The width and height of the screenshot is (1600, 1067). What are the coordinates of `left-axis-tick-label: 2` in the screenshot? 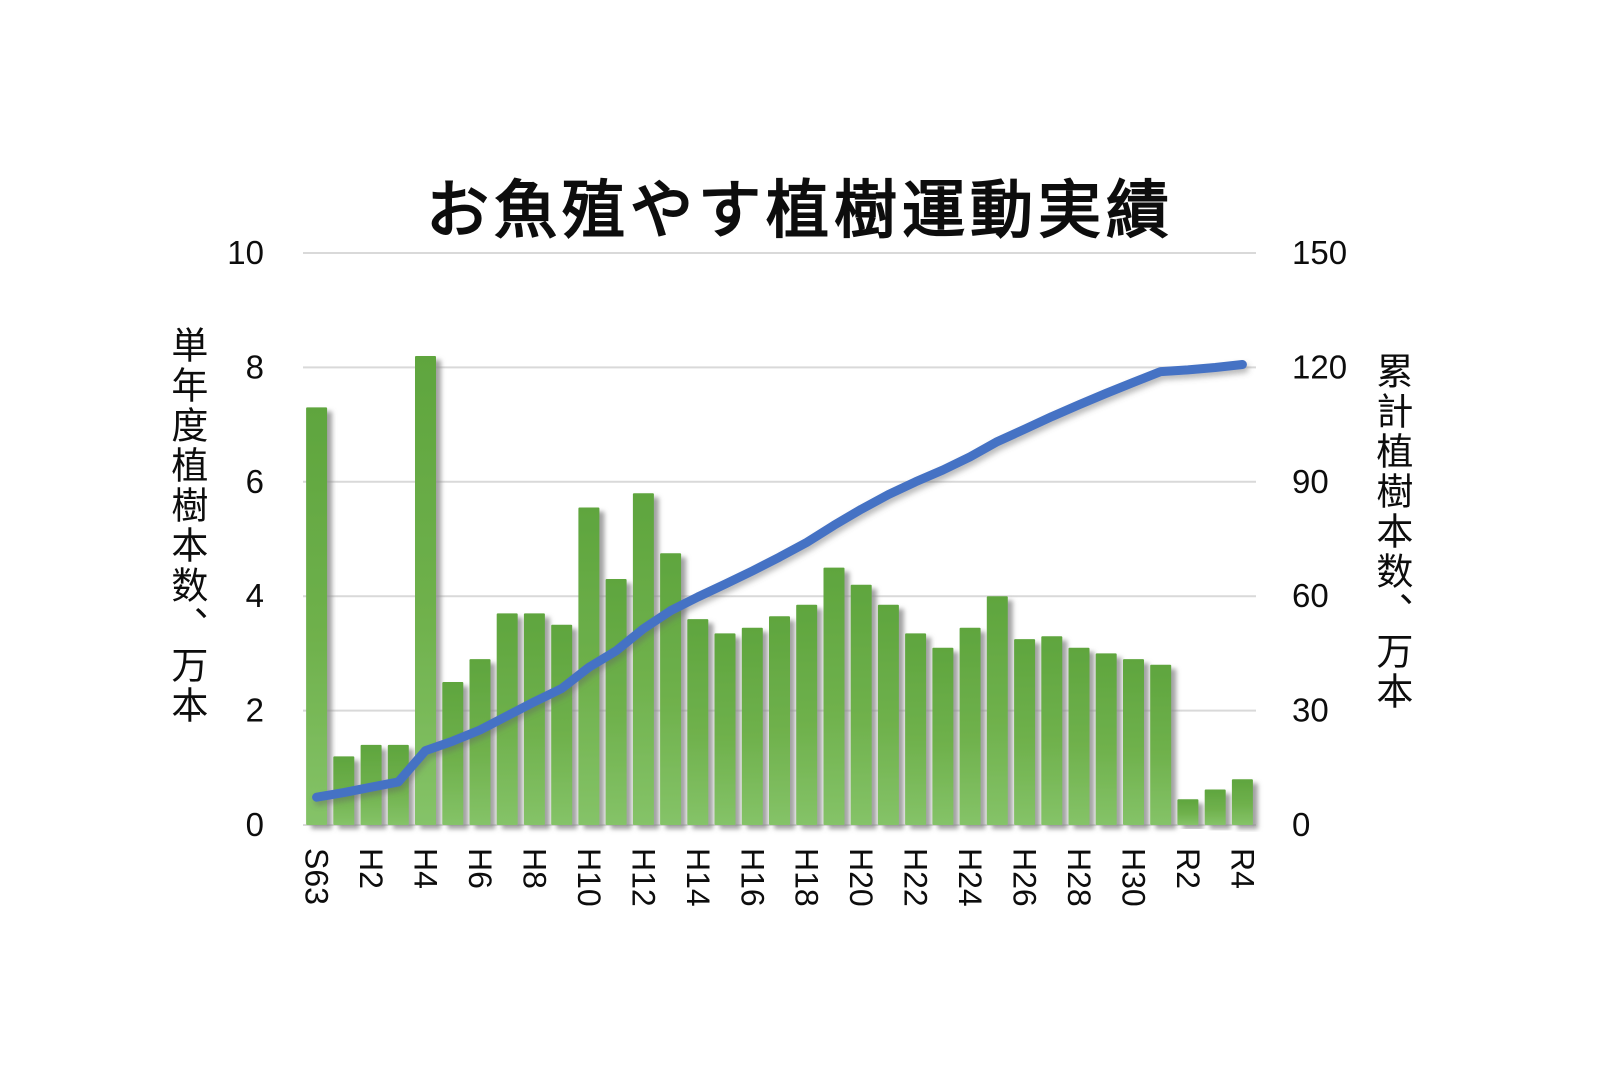 It's located at (255, 710).